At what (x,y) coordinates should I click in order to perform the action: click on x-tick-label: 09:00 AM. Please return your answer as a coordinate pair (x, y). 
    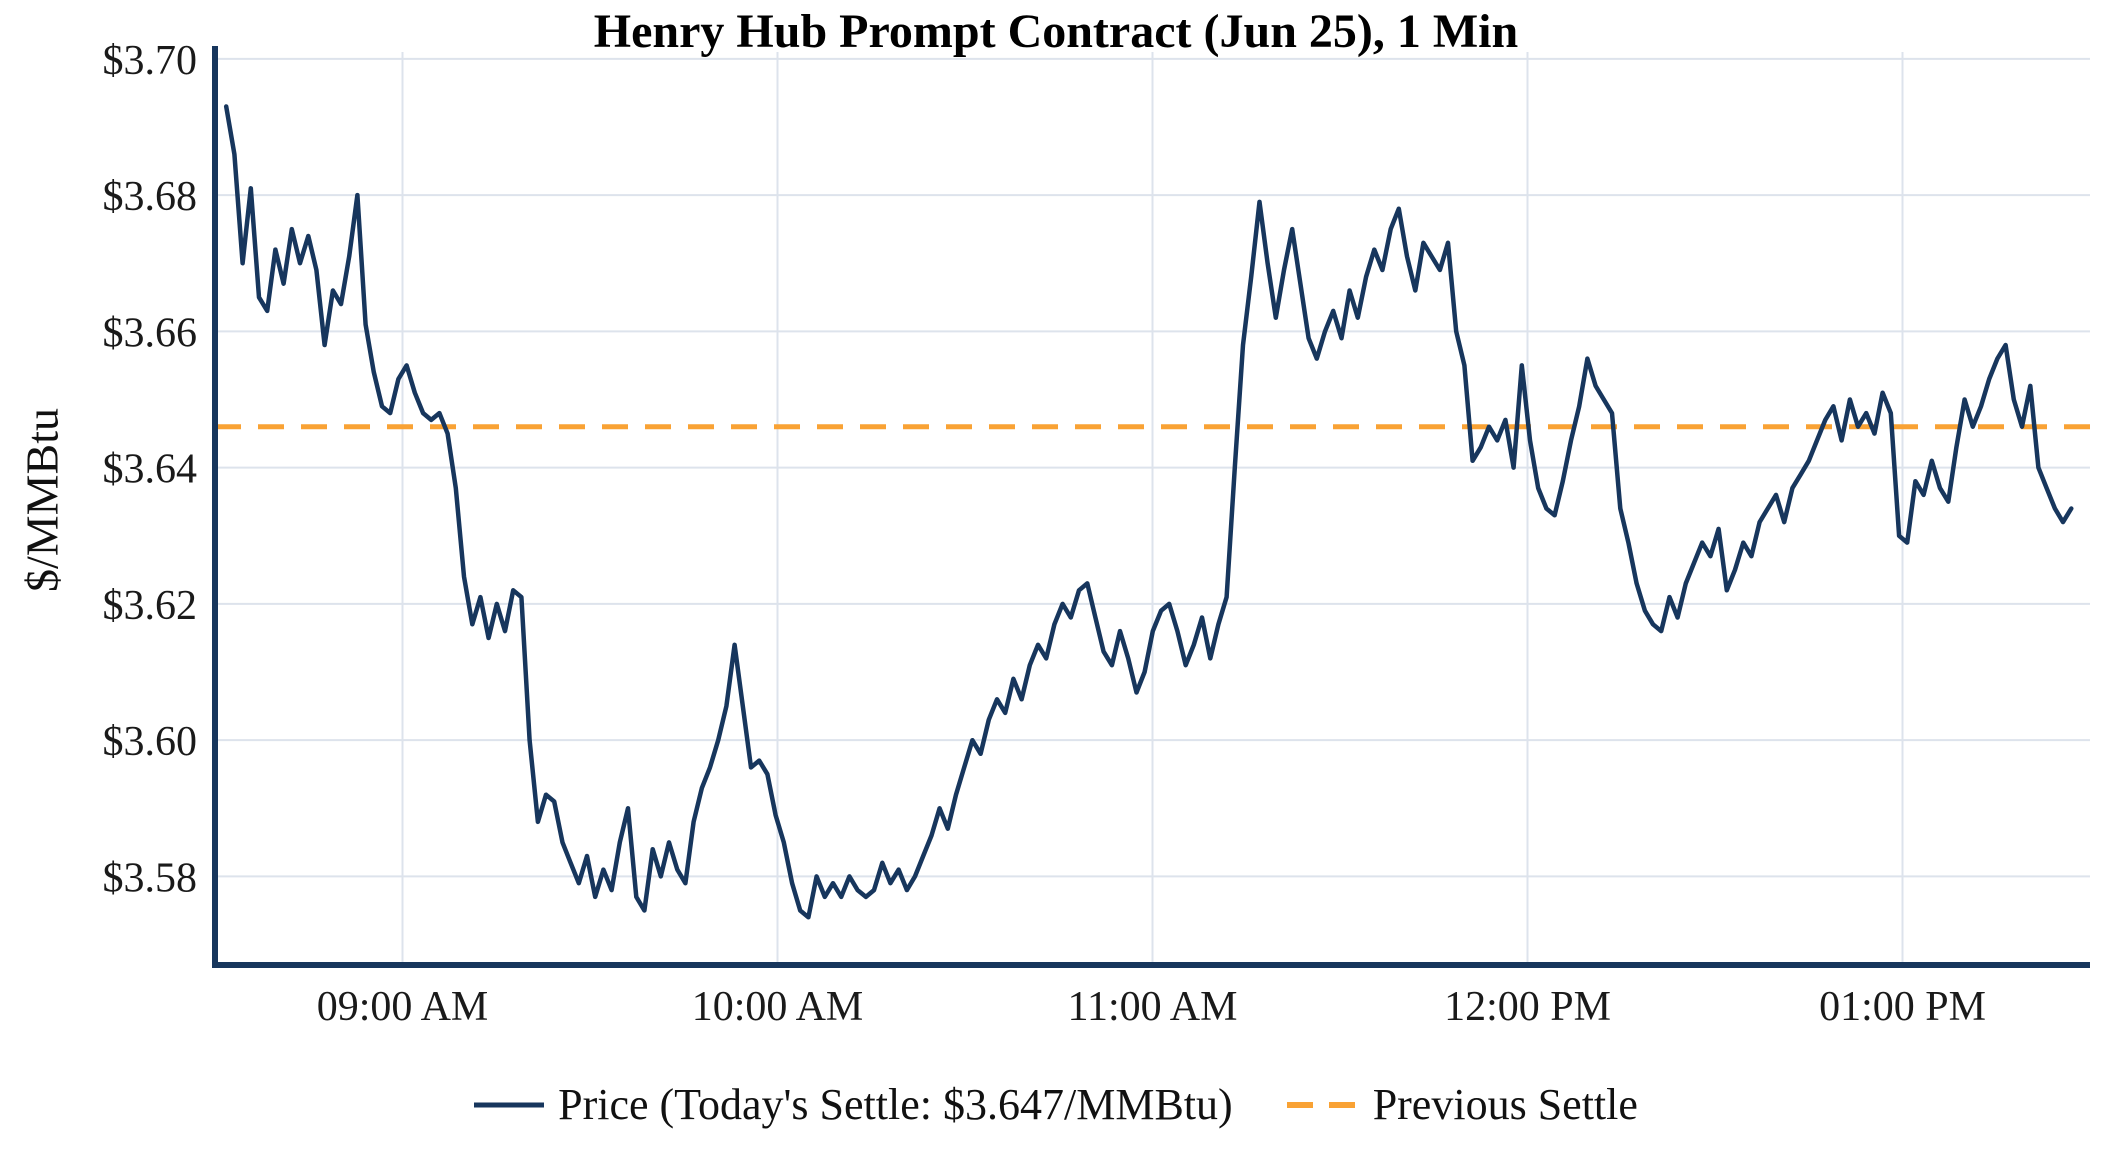
    Looking at the image, I should click on (403, 1007).